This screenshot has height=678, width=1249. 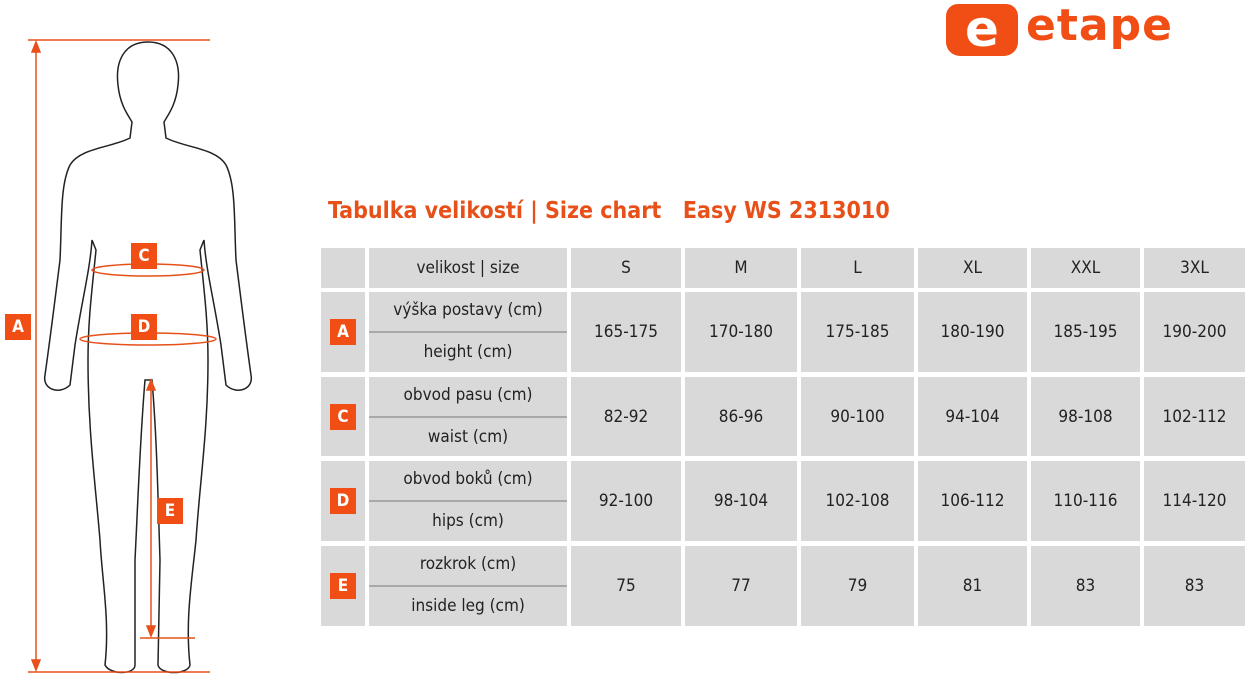 I want to click on value-cell: 102-112, so click(x=1194, y=416).